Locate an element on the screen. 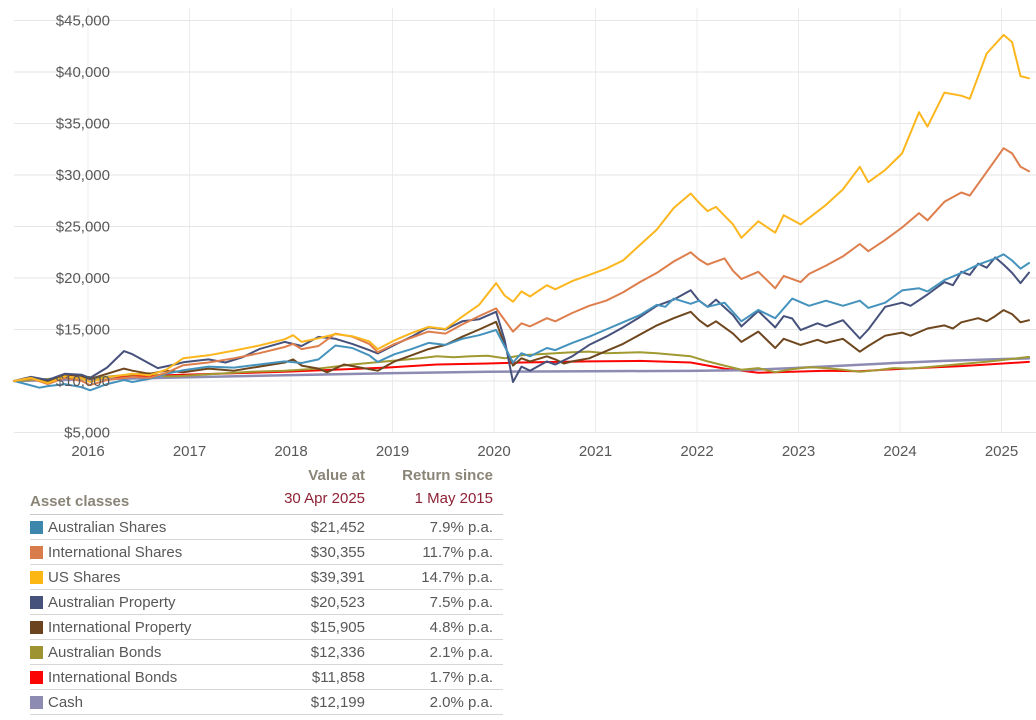 This screenshot has height=720, width=1036. asset-return: 11.7% p.a. is located at coordinates (457, 552).